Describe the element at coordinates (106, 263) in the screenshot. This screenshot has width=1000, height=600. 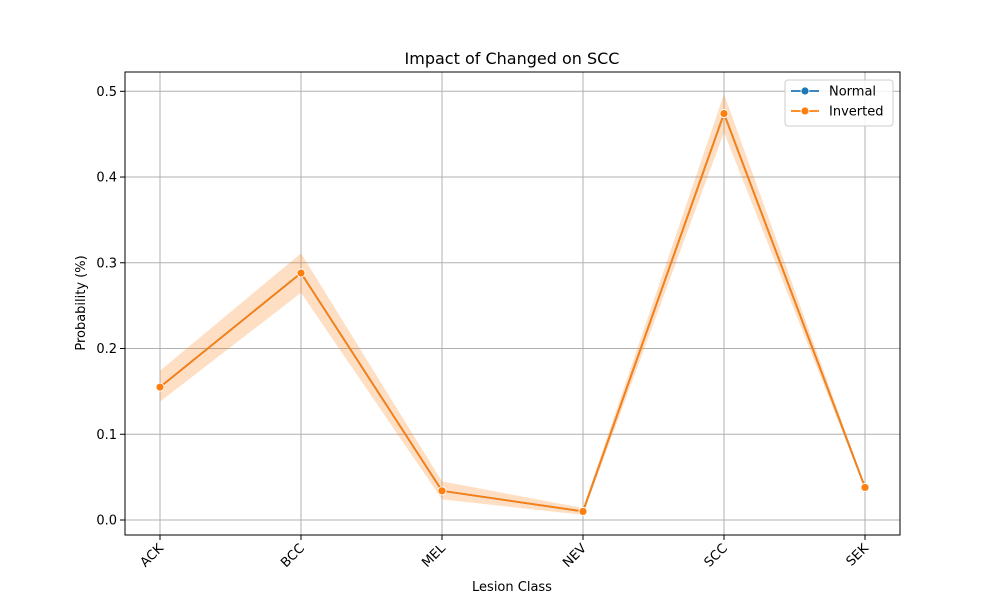
I see `y-tick-label: 0.3` at that location.